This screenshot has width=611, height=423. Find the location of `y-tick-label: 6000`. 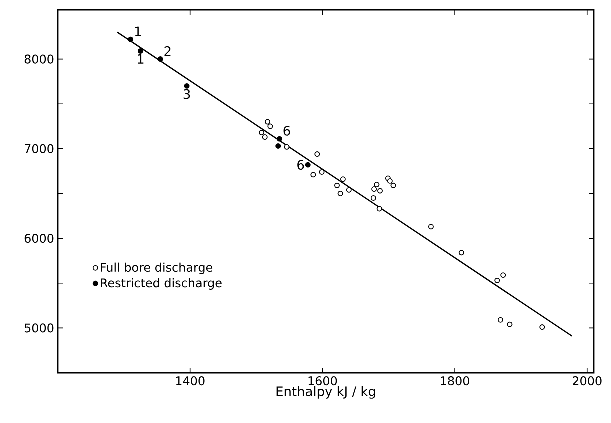

y-tick-label: 6000 is located at coordinates (39, 239).